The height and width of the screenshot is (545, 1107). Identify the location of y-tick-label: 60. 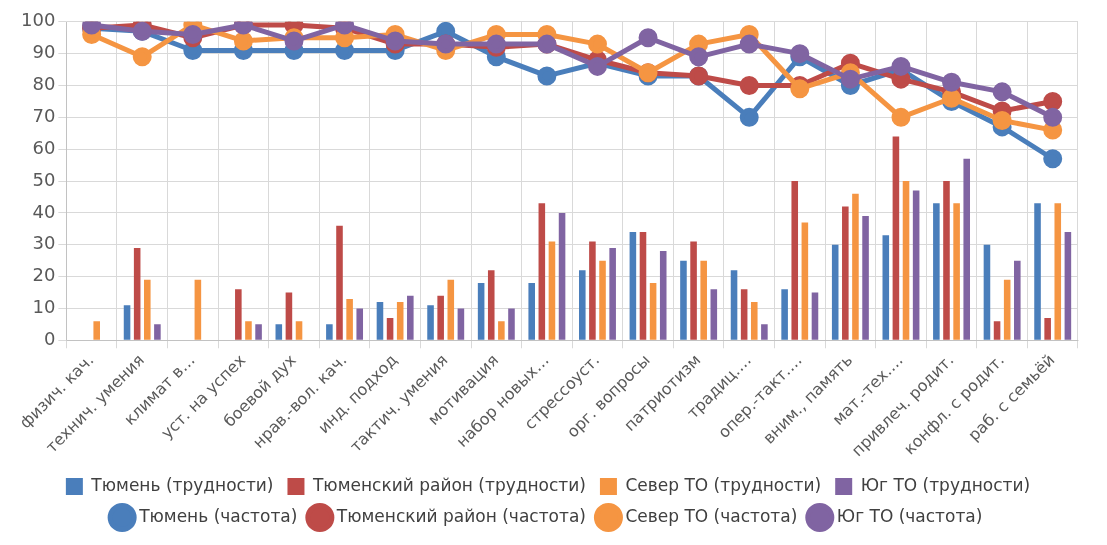
(44, 147).